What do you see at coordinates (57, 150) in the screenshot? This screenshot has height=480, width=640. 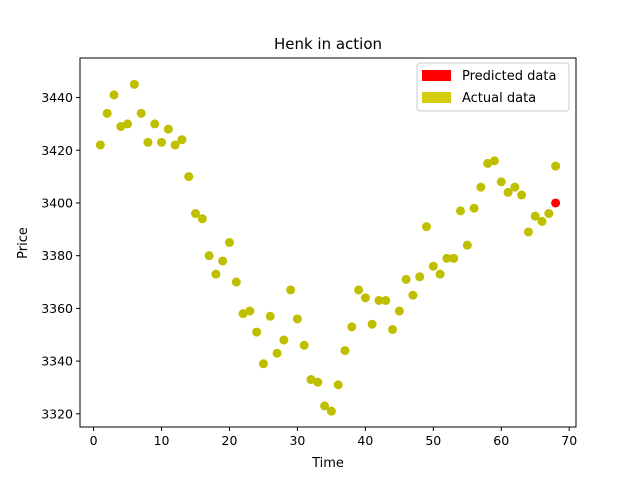 I see `y-tick-label: 3420` at bounding box center [57, 150].